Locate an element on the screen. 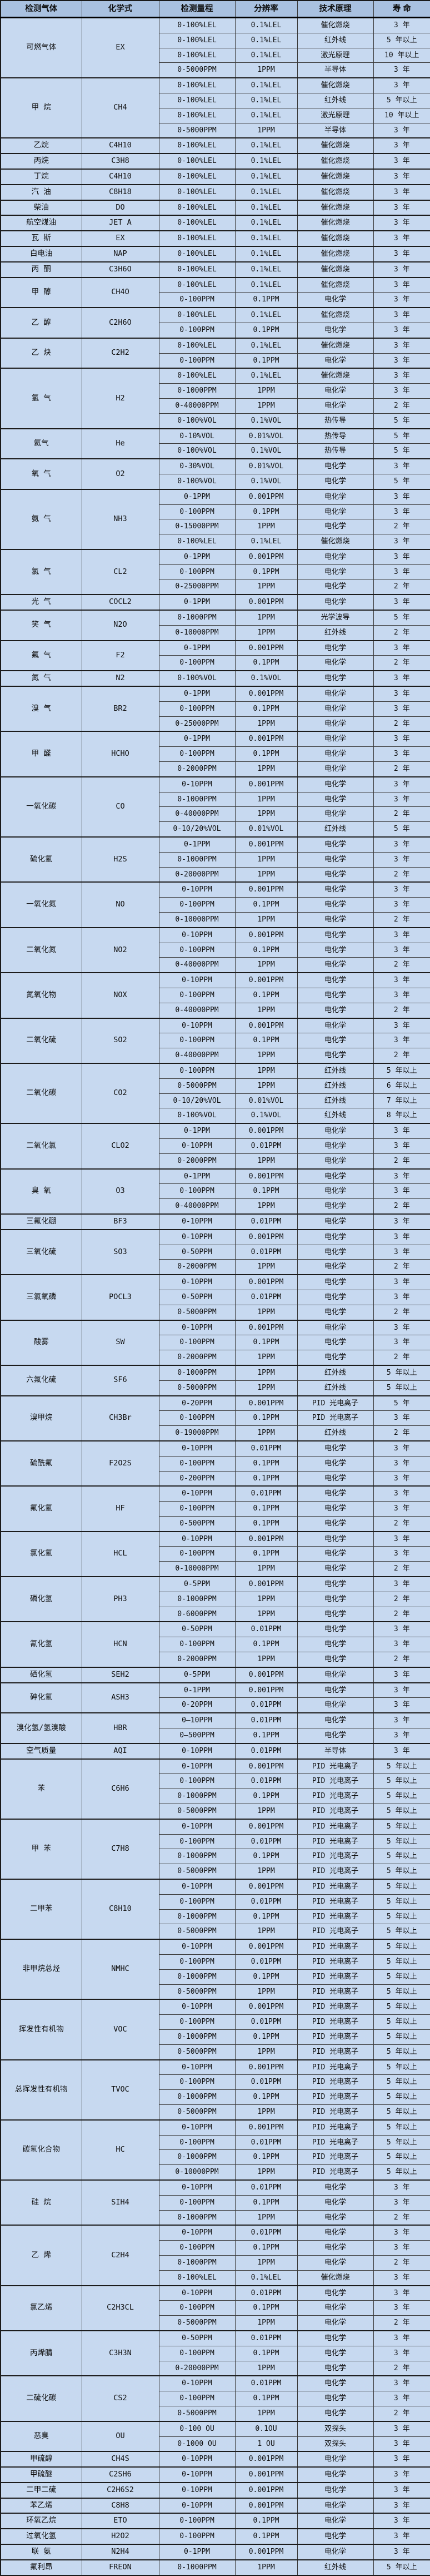  gas-cell: 甲 醛 is located at coordinates (41, 754).